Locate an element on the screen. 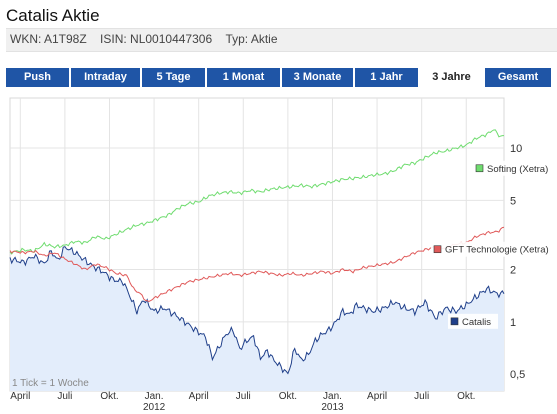 The height and width of the screenshot is (414, 557). legend-label: Catalis is located at coordinates (476, 322).